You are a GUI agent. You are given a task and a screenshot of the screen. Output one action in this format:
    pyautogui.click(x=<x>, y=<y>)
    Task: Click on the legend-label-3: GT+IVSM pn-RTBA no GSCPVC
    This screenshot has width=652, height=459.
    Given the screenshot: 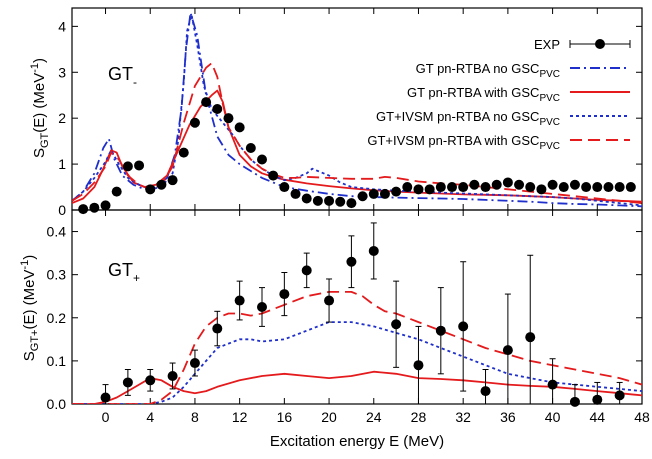 What is the action you would take?
    pyautogui.click(x=468, y=118)
    